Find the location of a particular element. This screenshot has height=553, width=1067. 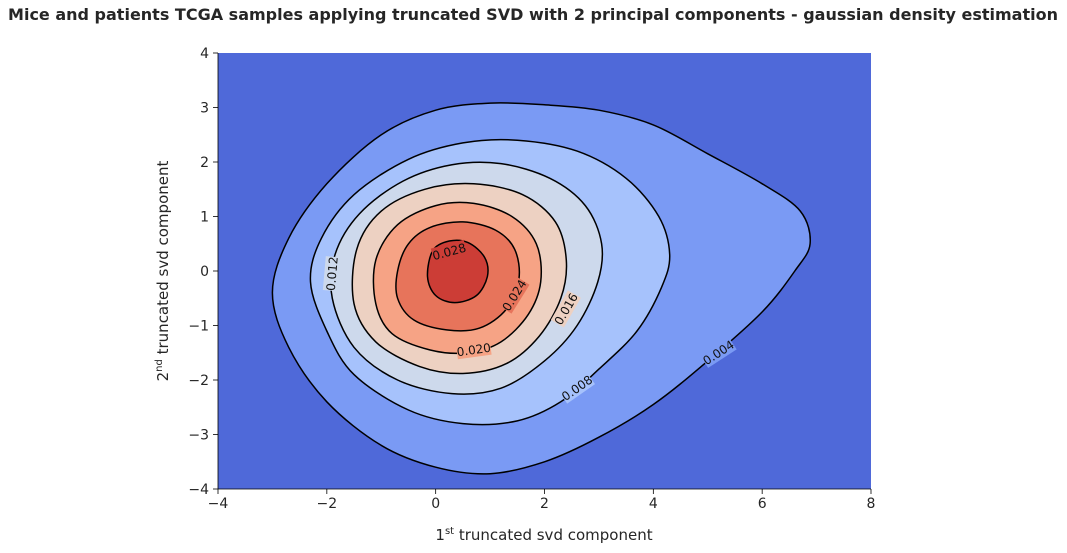

y-tick-label: 2 is located at coordinates (204, 163).